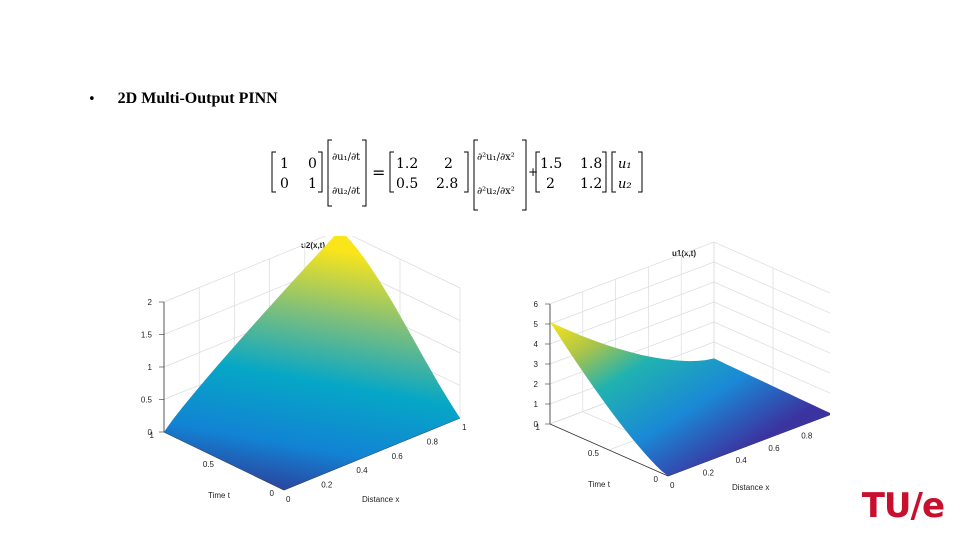  What do you see at coordinates (903, 506) in the screenshot?
I see `tue-logo: TU/e` at bounding box center [903, 506].